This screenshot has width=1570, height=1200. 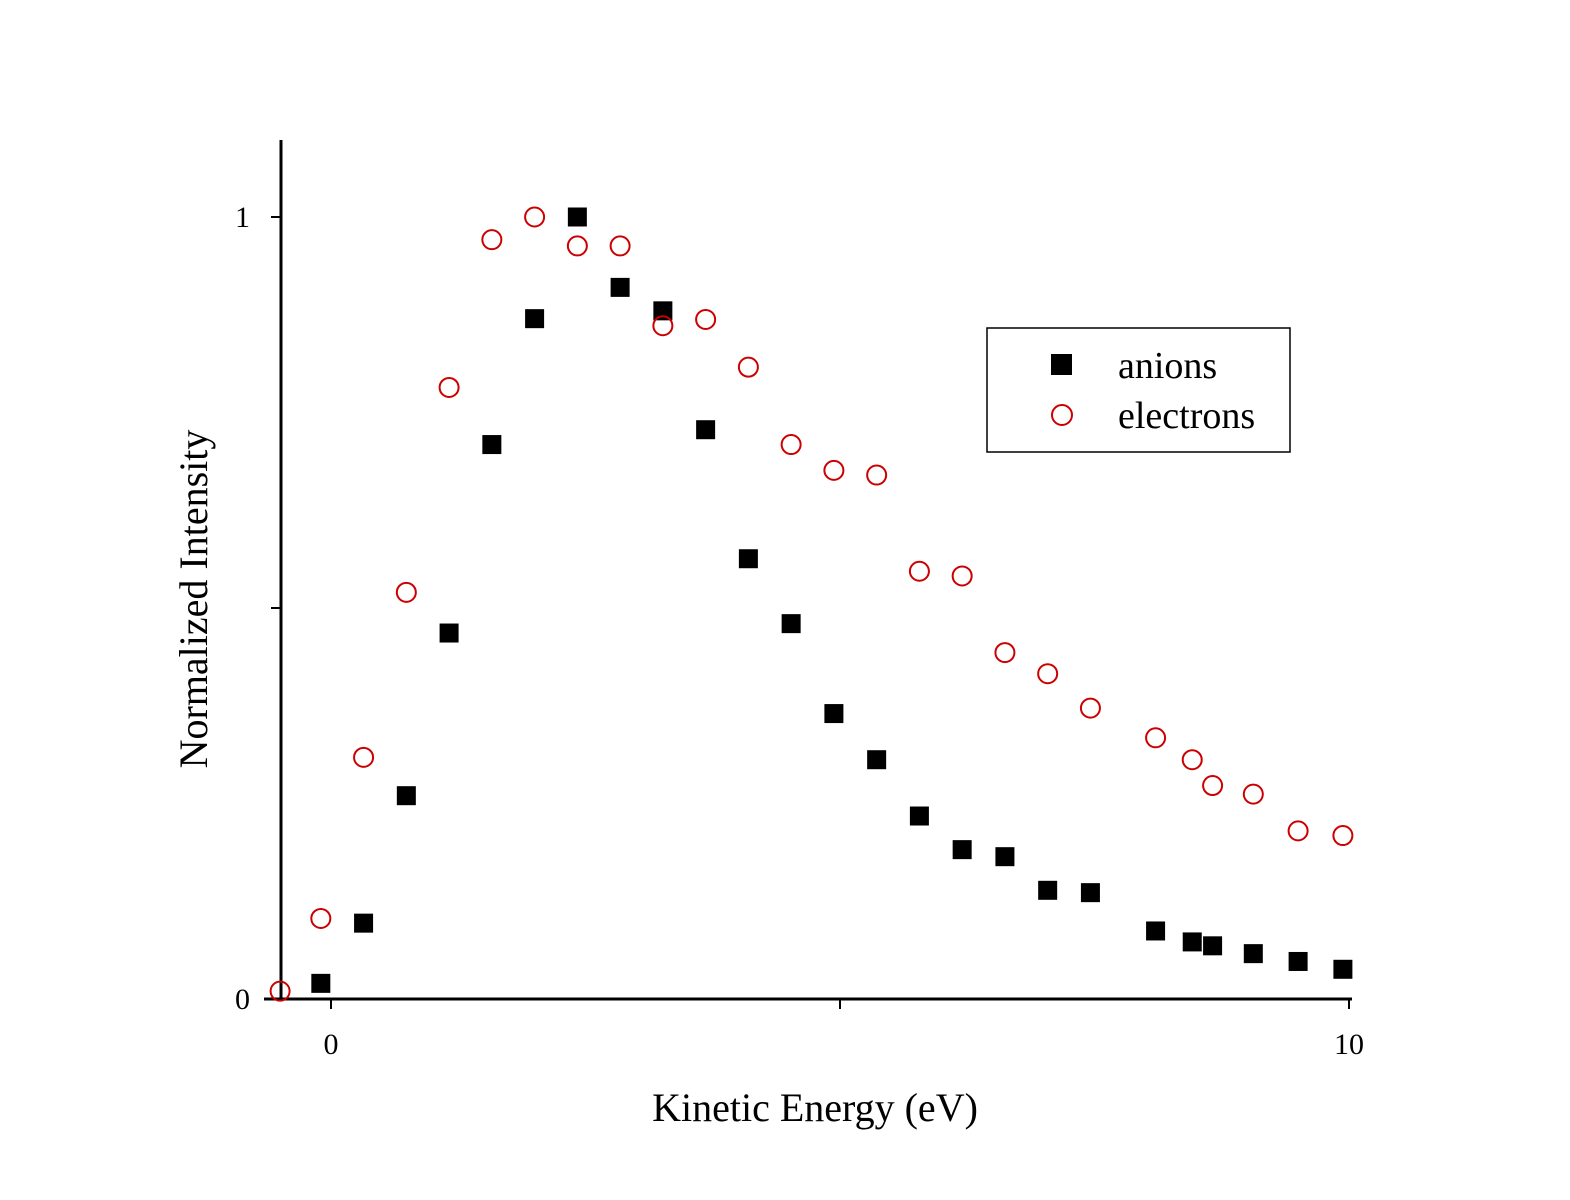 What do you see at coordinates (1062, 415) in the screenshot?
I see `legend-marker-electrons` at bounding box center [1062, 415].